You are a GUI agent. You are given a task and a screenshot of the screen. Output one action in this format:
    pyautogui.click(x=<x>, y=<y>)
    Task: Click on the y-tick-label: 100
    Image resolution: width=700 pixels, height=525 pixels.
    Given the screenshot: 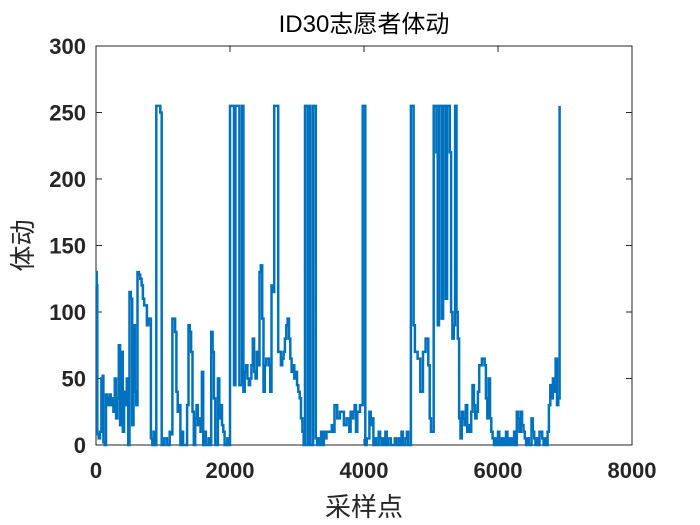 What is the action you would take?
    pyautogui.click(x=67, y=312)
    